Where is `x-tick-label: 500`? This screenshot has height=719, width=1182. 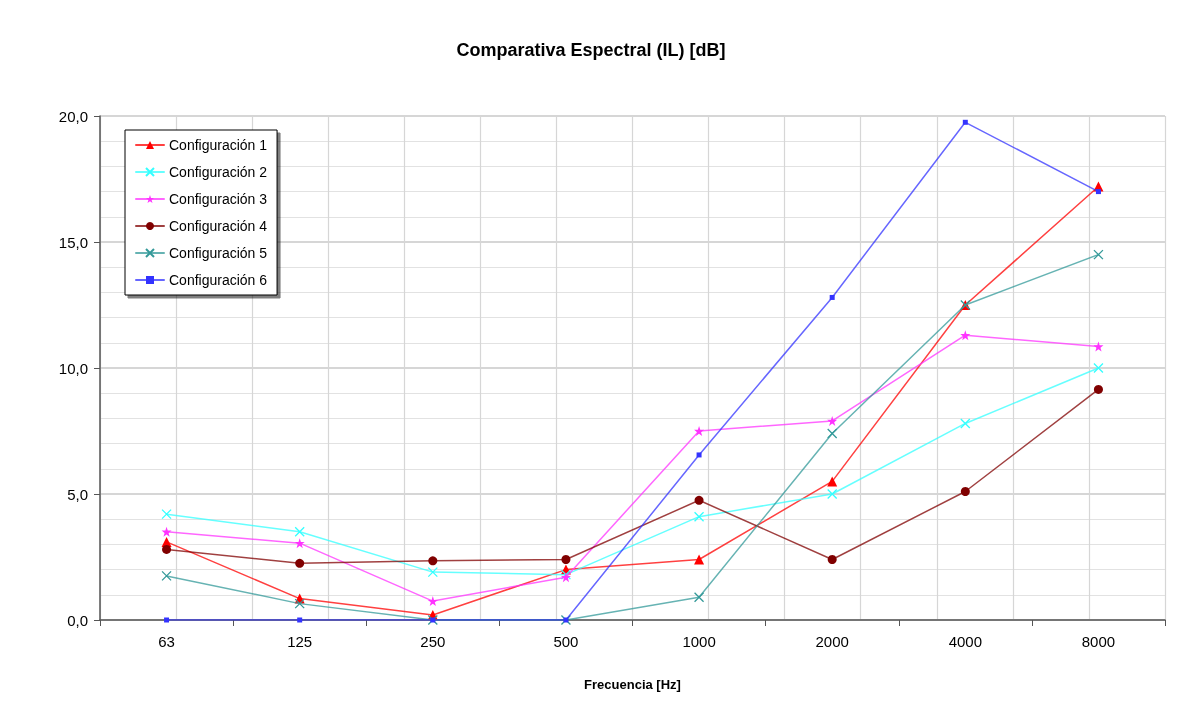
x-tick-label: 500 is located at coordinates (566, 641).